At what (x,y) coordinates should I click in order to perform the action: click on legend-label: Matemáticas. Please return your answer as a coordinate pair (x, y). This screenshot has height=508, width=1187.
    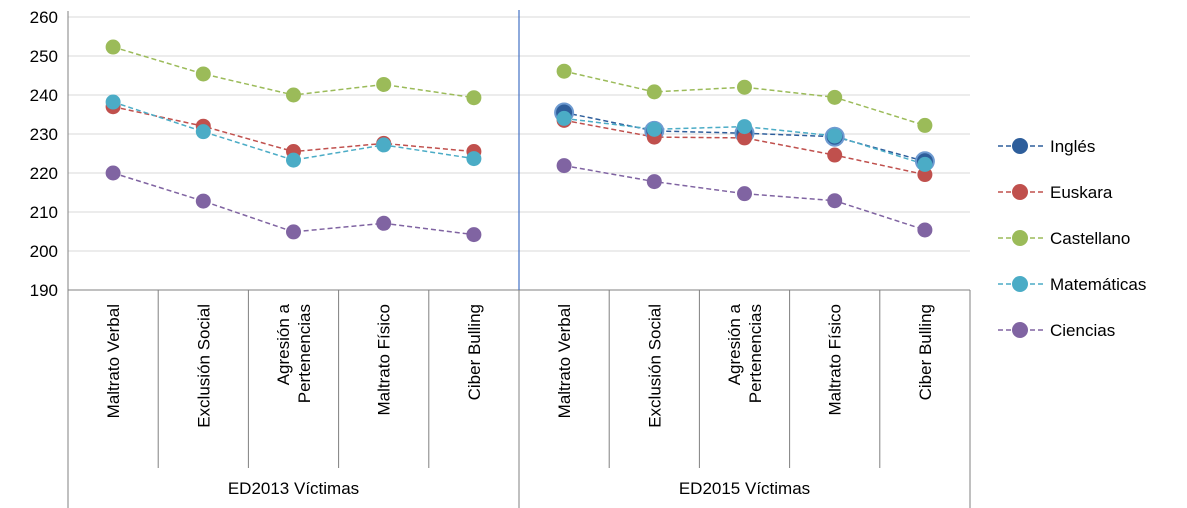
    Looking at the image, I should click on (1098, 284).